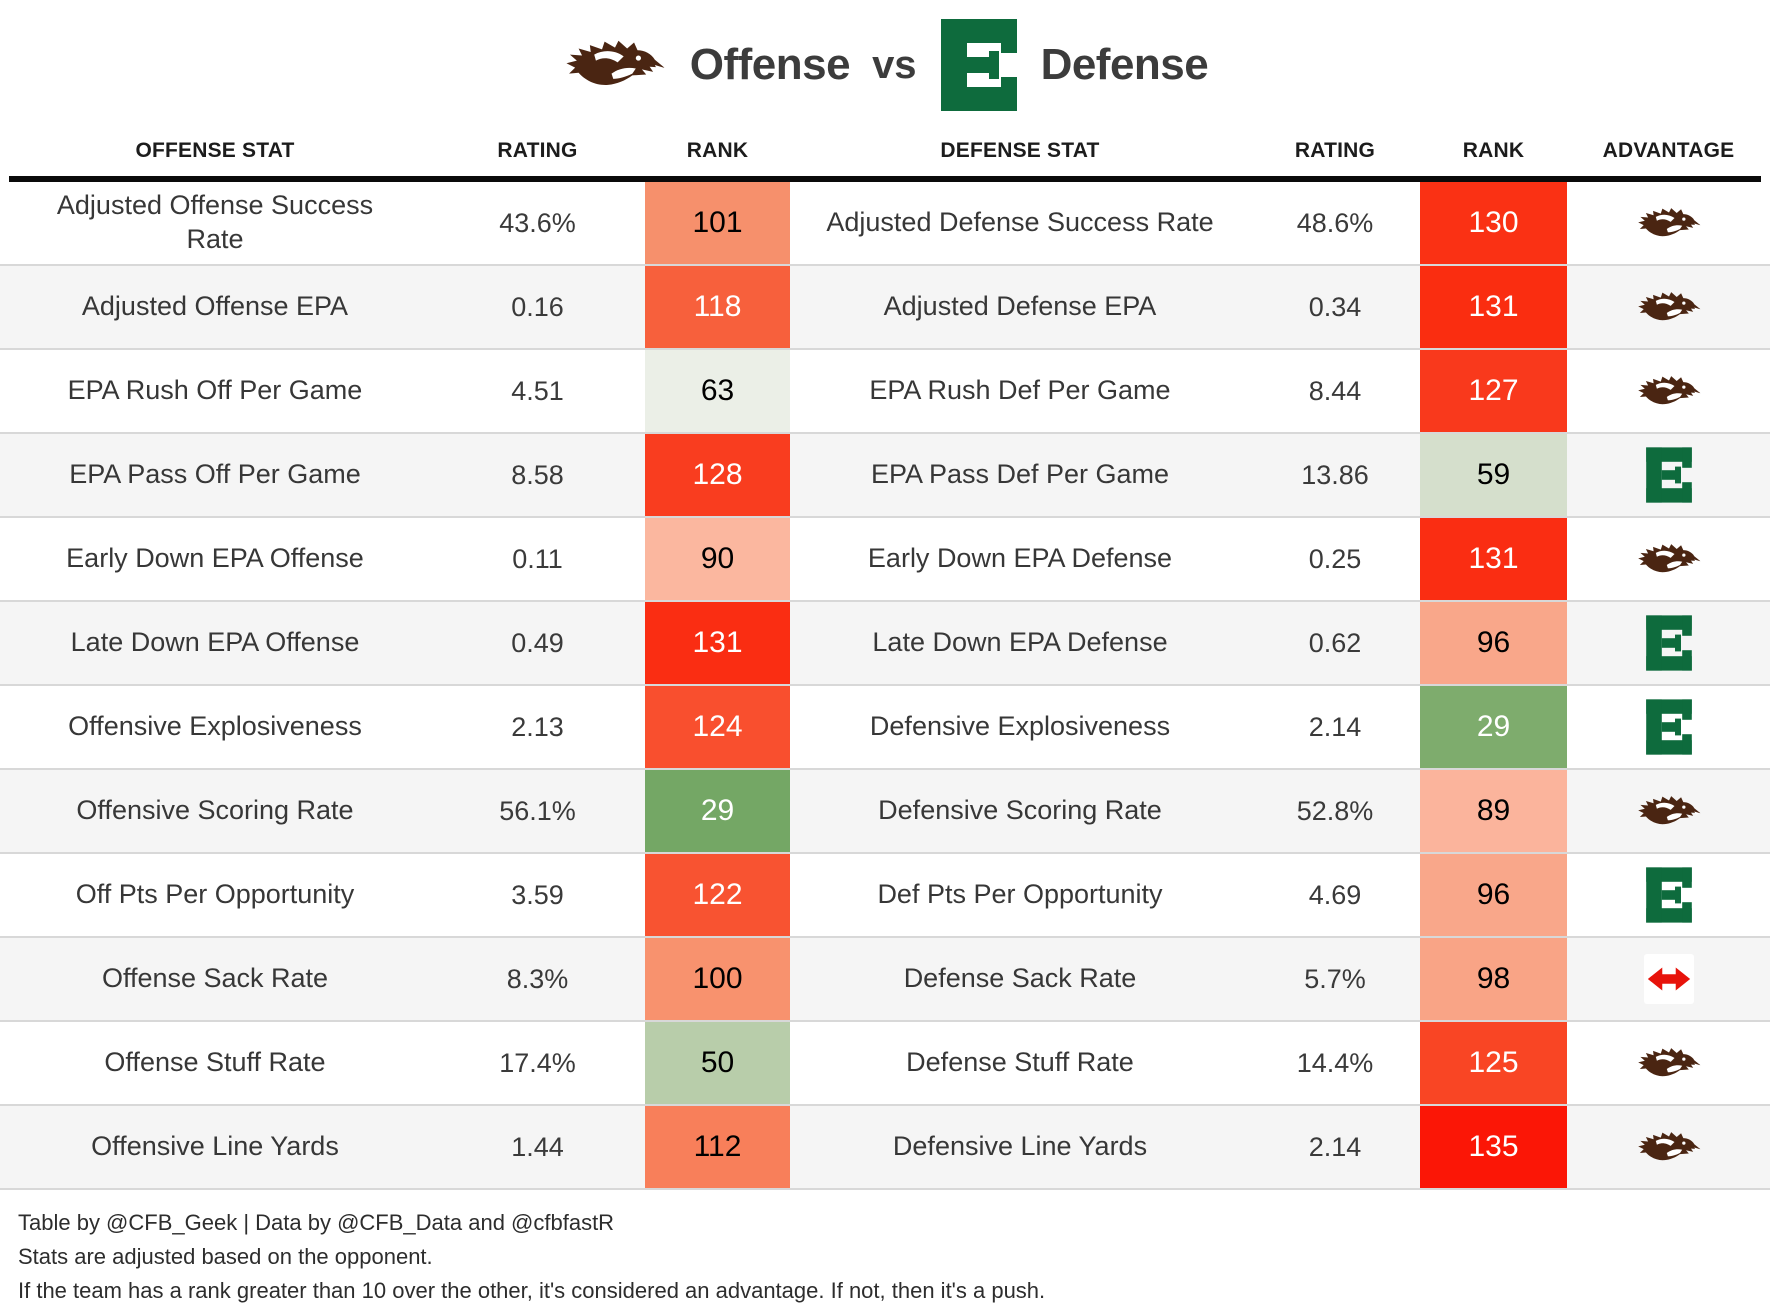 This screenshot has height=1312, width=1770. What do you see at coordinates (1020, 810) in the screenshot?
I see `defense-stat-label: Defensive Scoring Rate` at bounding box center [1020, 810].